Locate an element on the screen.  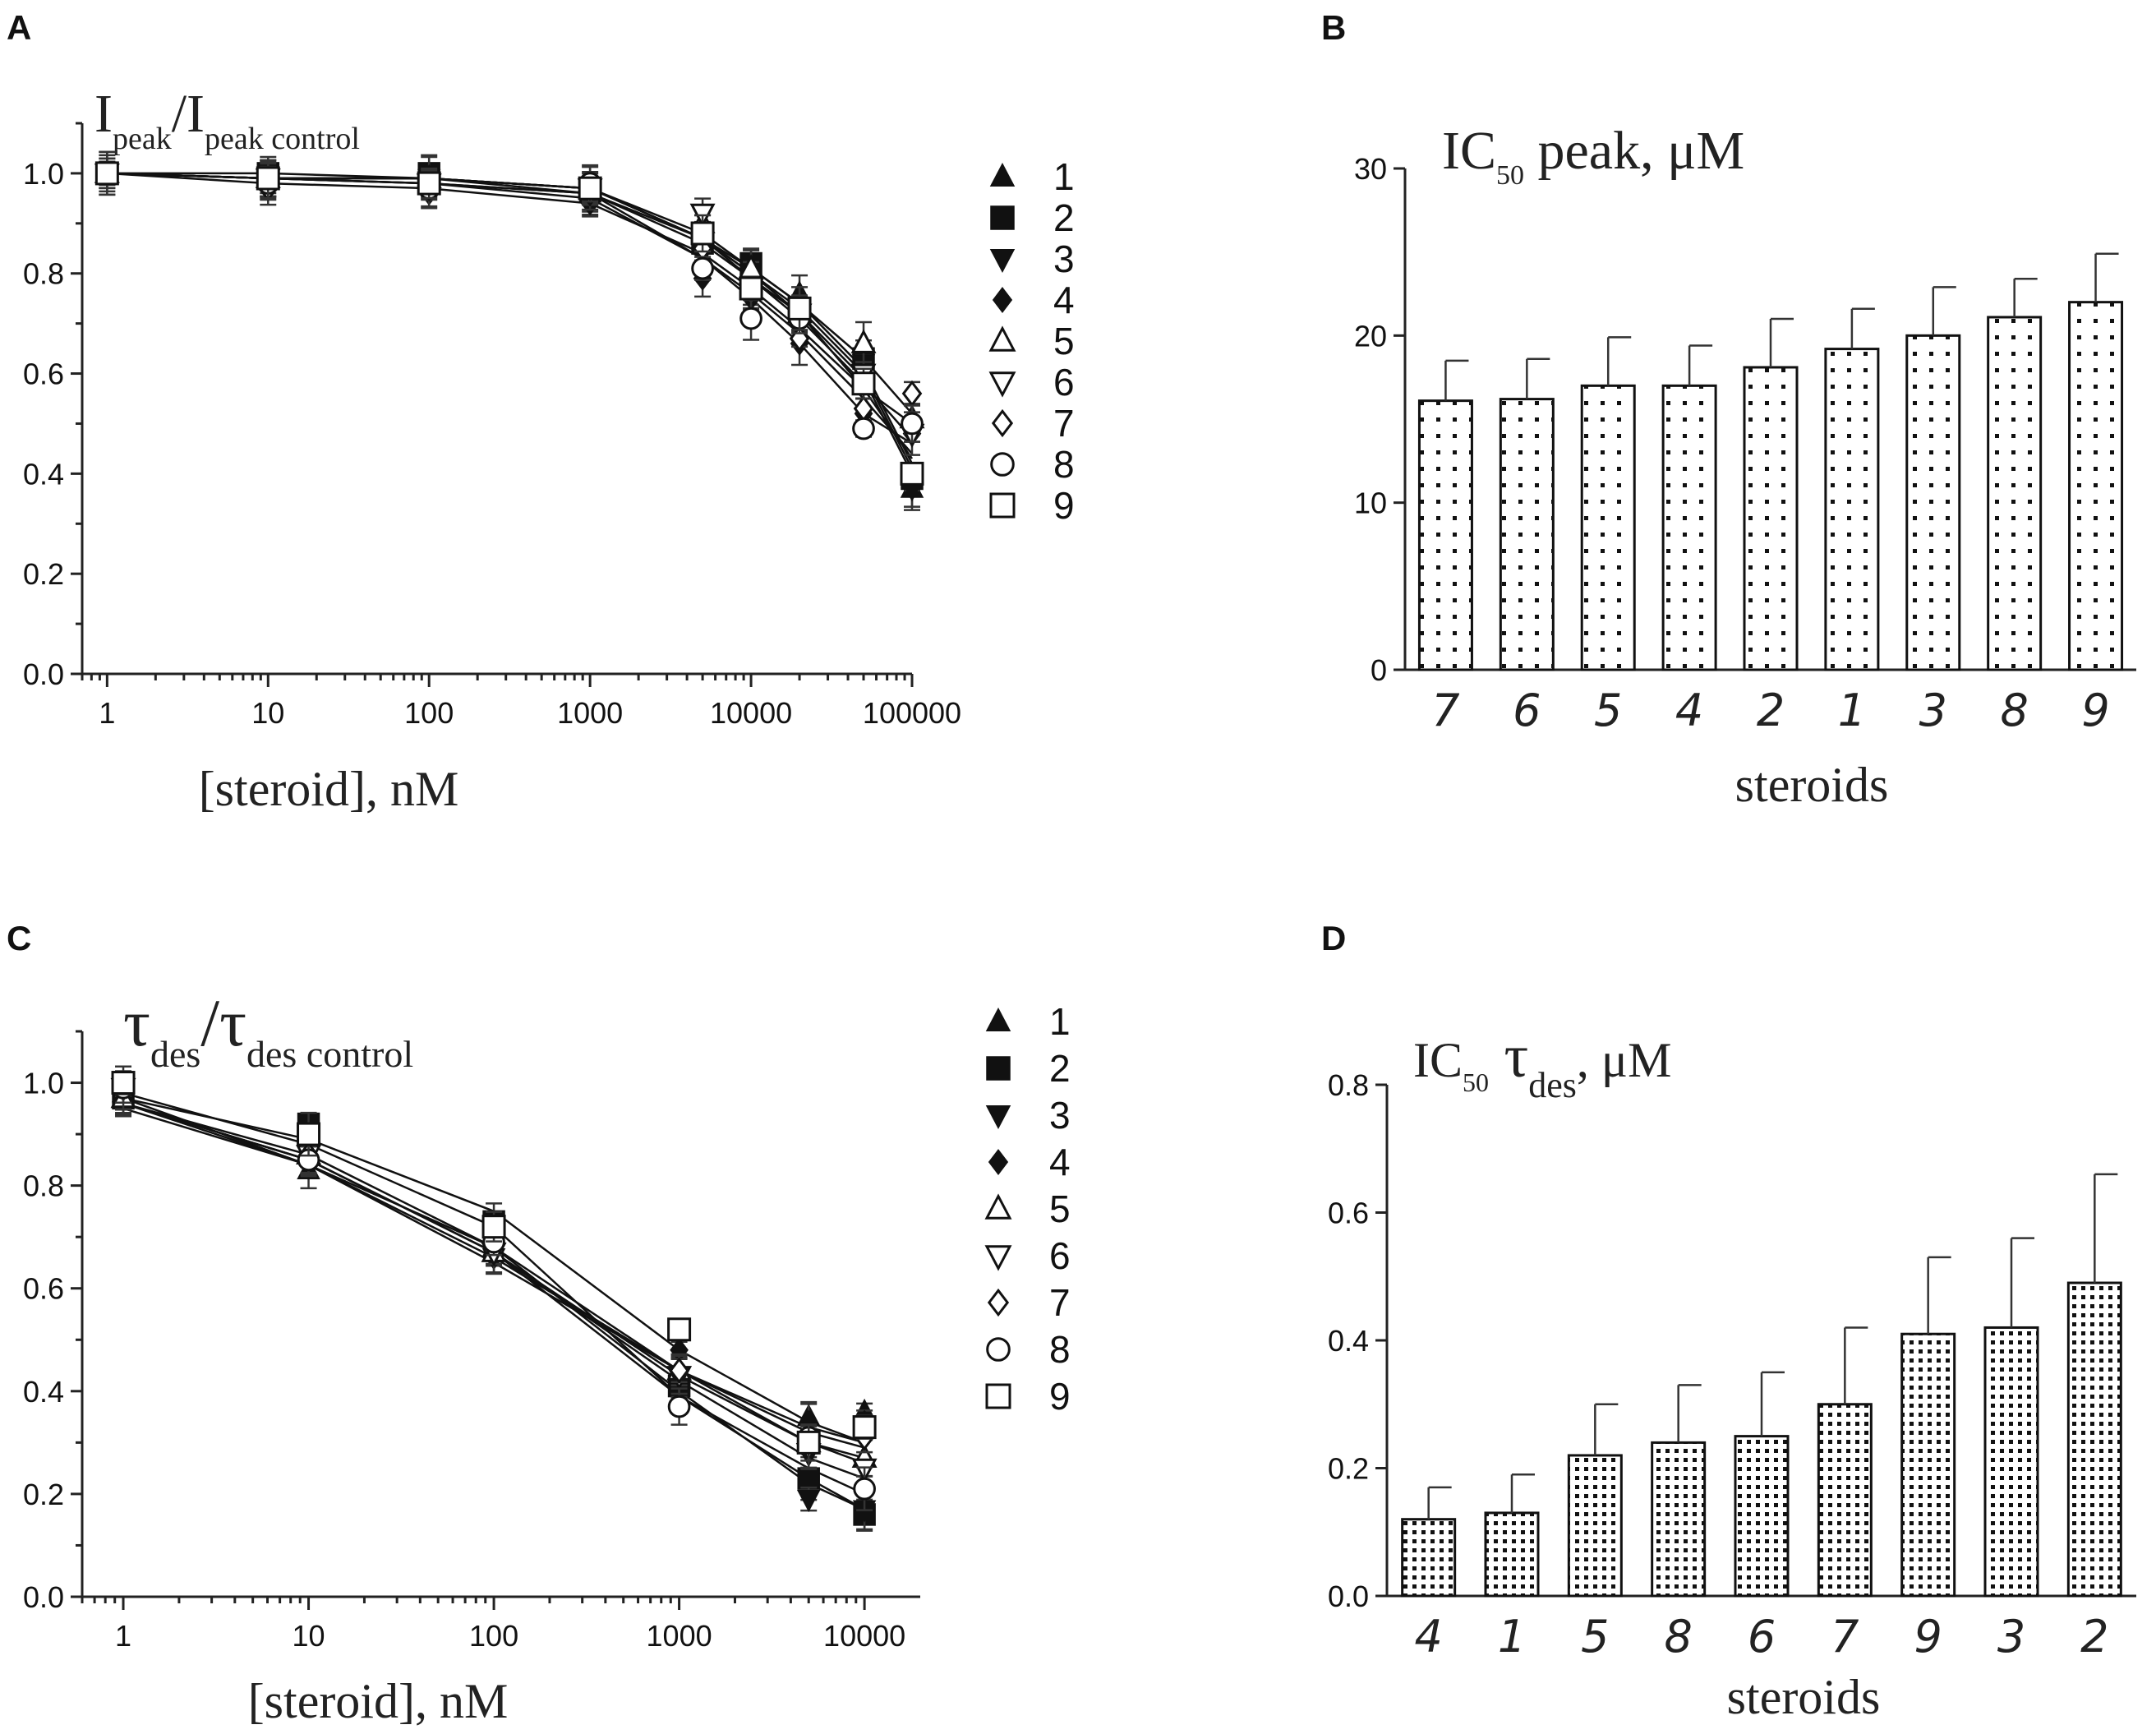
x-category-label: 2 is located at coordinates (1771, 711).